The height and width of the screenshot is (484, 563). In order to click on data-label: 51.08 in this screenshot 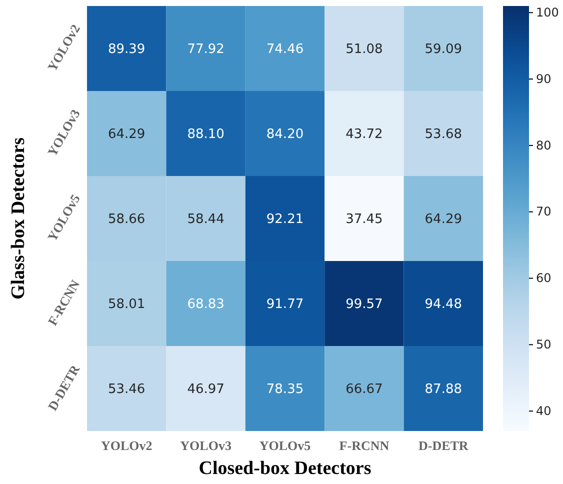, I will do `click(364, 50)`.